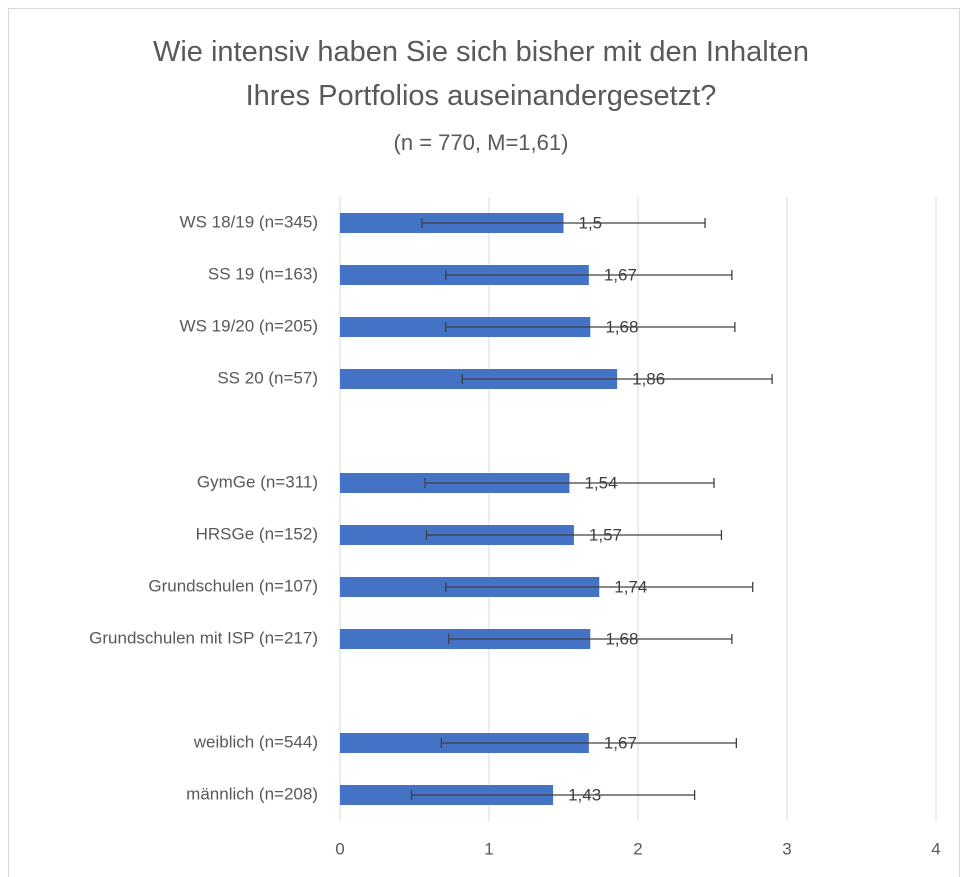 This screenshot has width=962, height=877. Describe the element at coordinates (255, 741) in the screenshot. I see `y-tick-label: weiblich (n=544)` at that location.